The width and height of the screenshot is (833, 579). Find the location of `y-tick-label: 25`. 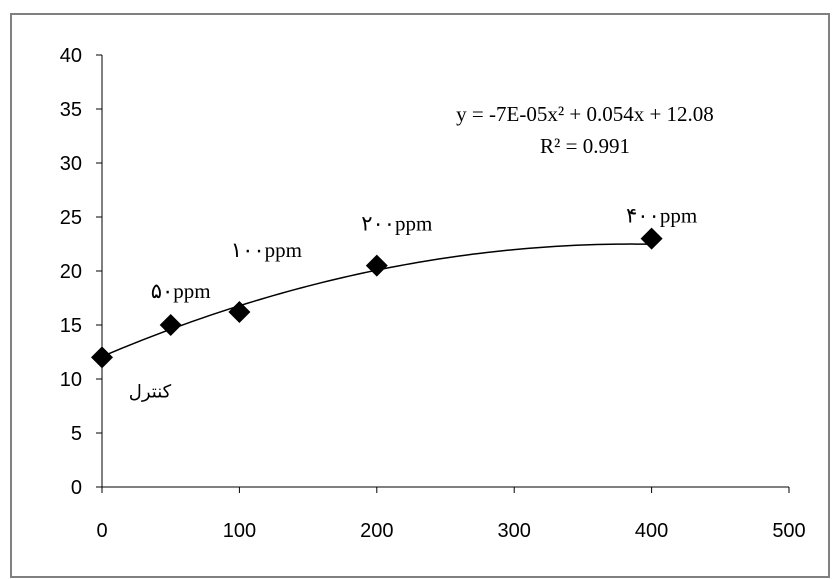

y-tick-label: 25 is located at coordinates (71, 218).